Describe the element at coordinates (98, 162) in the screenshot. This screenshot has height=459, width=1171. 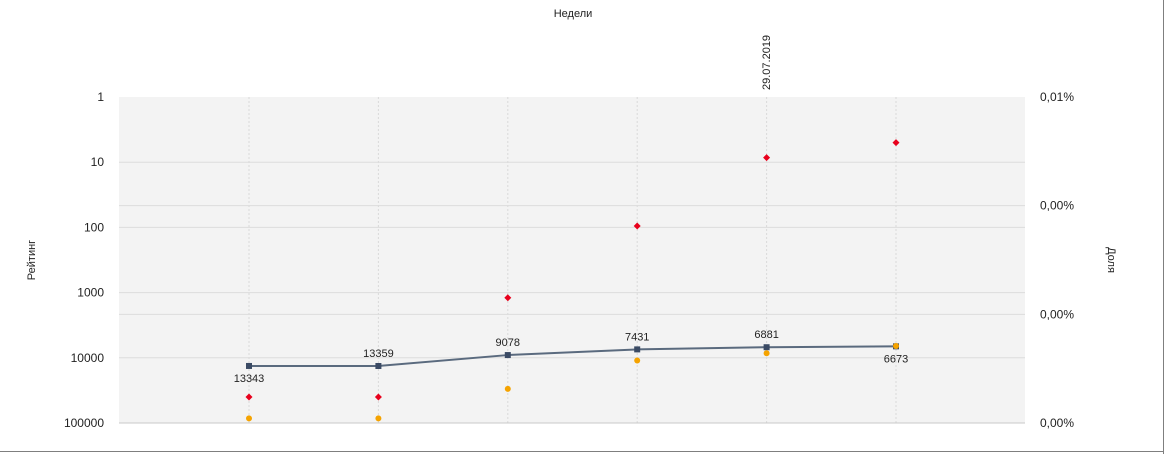
I see `y-tick-label: 10` at that location.